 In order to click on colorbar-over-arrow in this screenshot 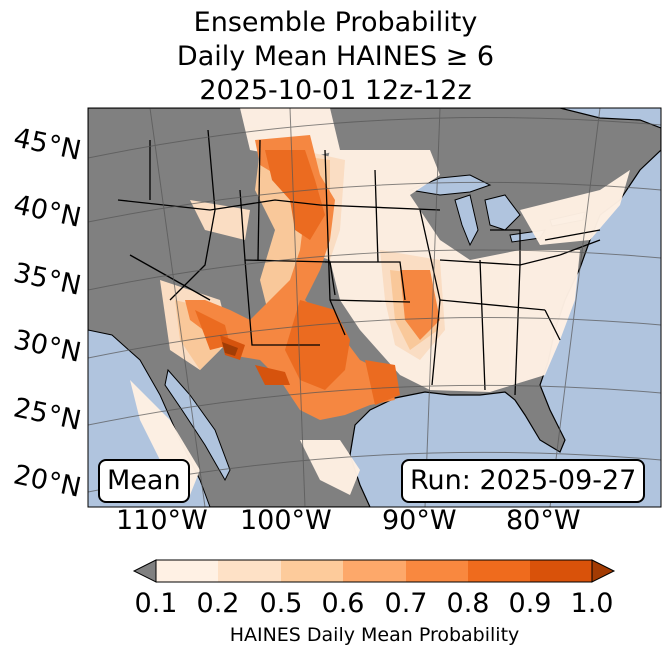, I will do `click(603, 571)`.